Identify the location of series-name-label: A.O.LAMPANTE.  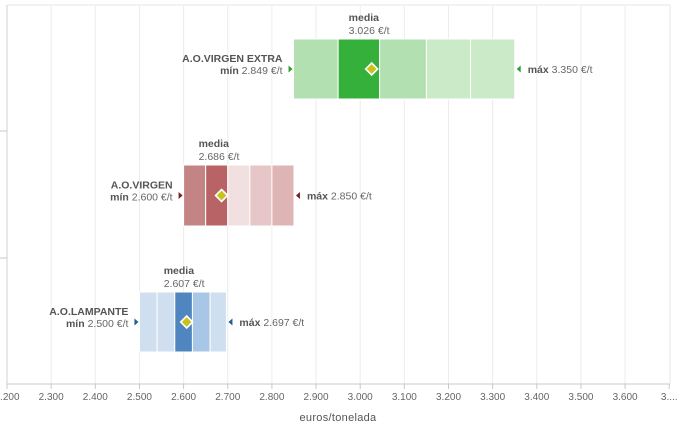
(88, 312).